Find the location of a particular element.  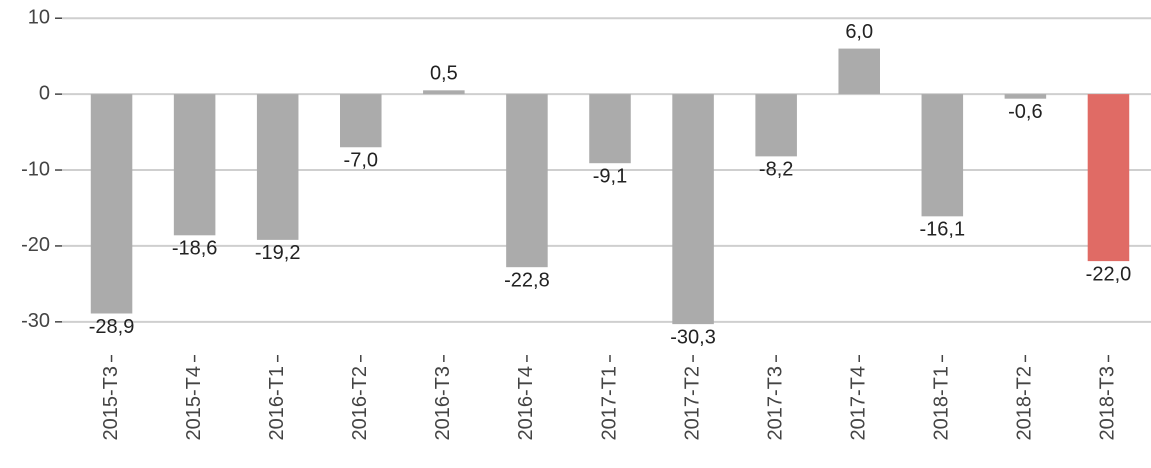

value-label: -9,1 is located at coordinates (610, 176).